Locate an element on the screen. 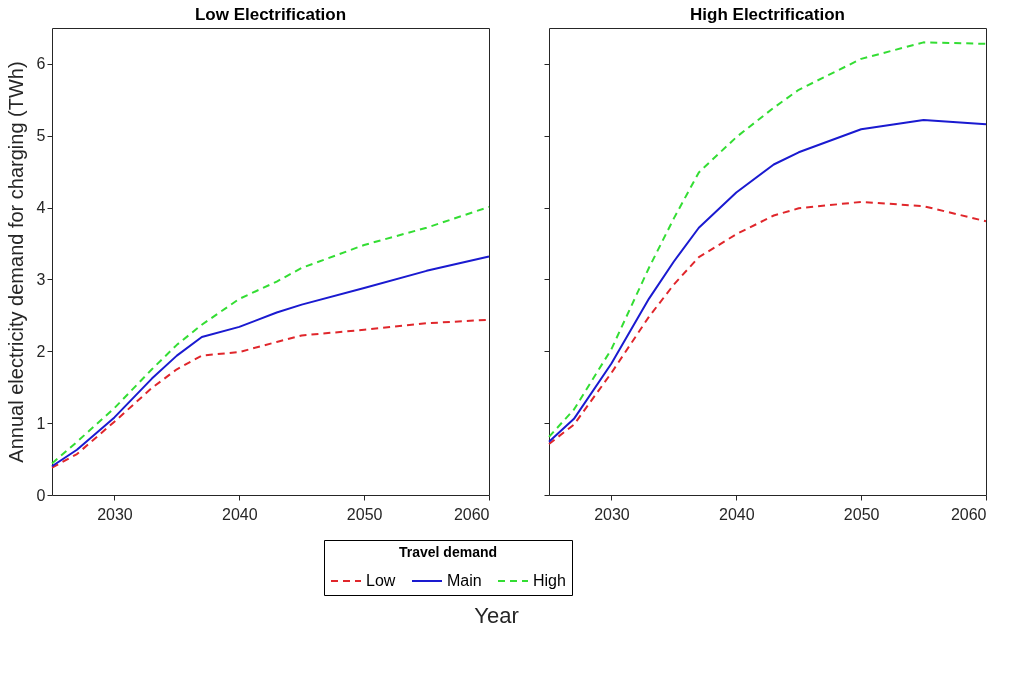 Image resolution: width=1032 pixels, height=691 pixels. chart-title: High Electrification is located at coordinates (767, 14).